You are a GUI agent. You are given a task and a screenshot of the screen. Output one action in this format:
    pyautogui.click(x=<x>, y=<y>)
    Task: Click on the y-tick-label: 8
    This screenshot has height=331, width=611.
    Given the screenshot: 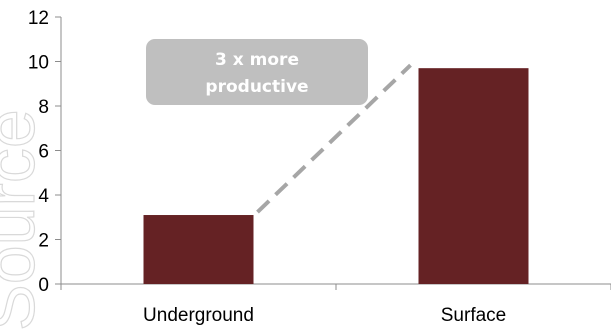 What is the action you would take?
    pyautogui.click(x=43, y=107)
    